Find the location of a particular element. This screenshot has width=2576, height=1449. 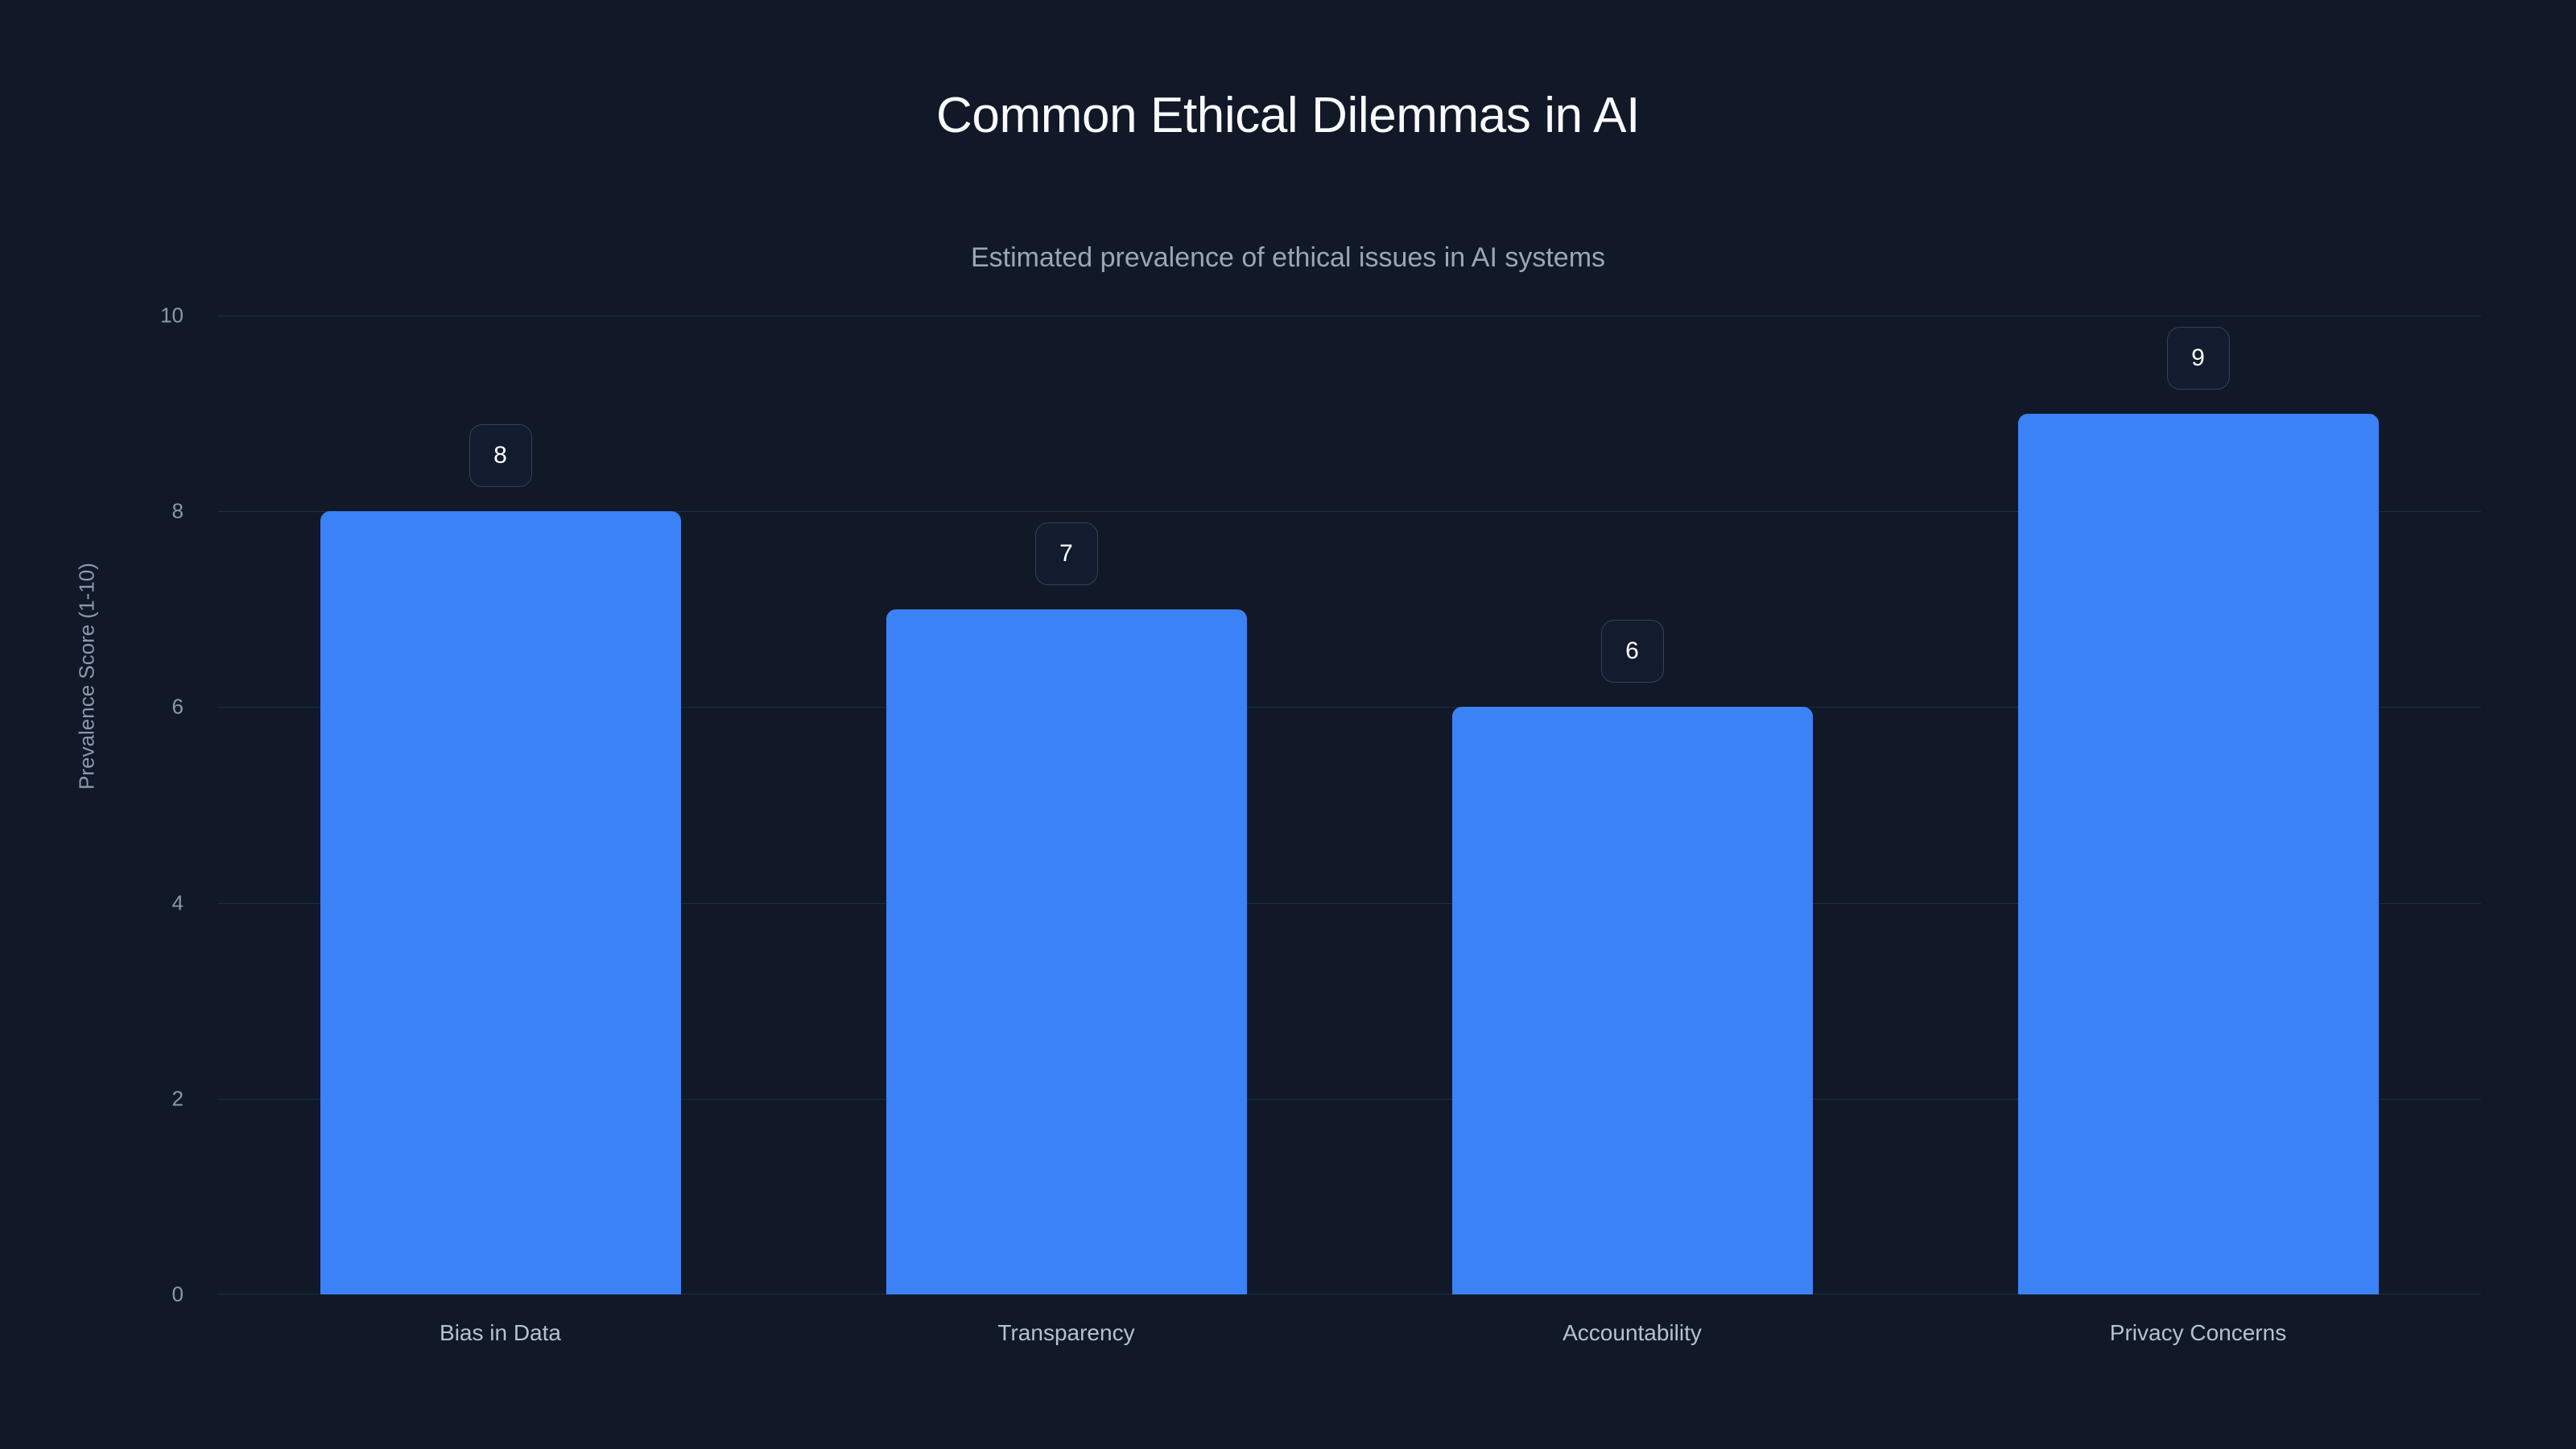

y-axis-tick-label: 0 is located at coordinates (177, 1294).